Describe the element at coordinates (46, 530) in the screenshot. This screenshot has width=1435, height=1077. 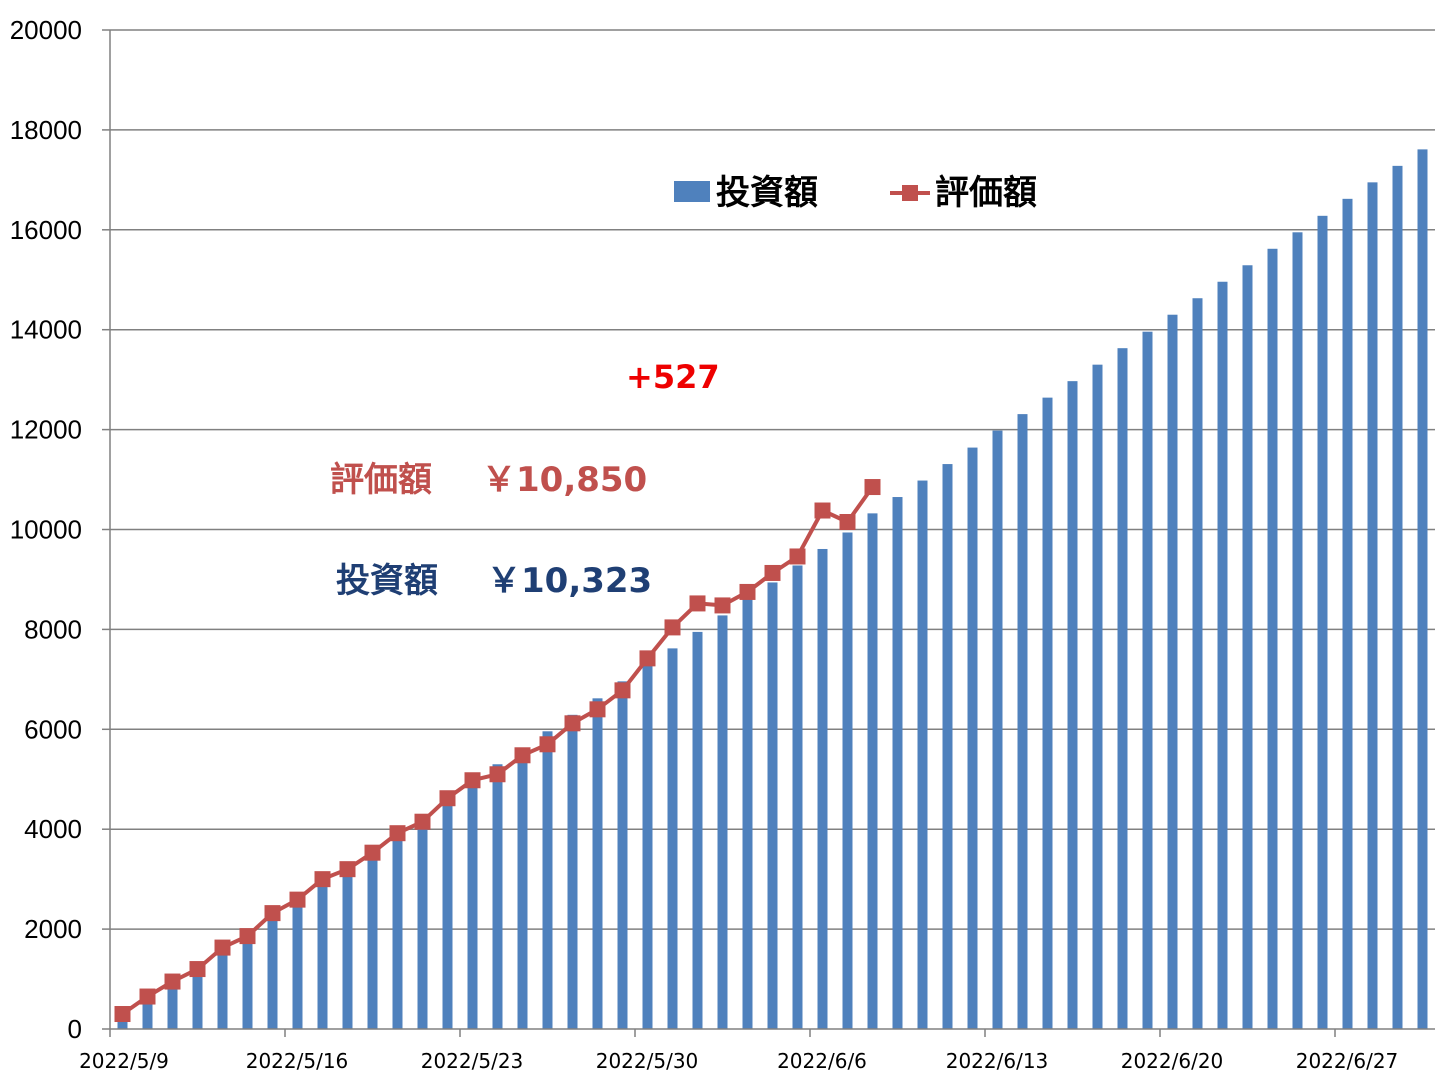
I see `ytick-label-10000: 10000` at that location.